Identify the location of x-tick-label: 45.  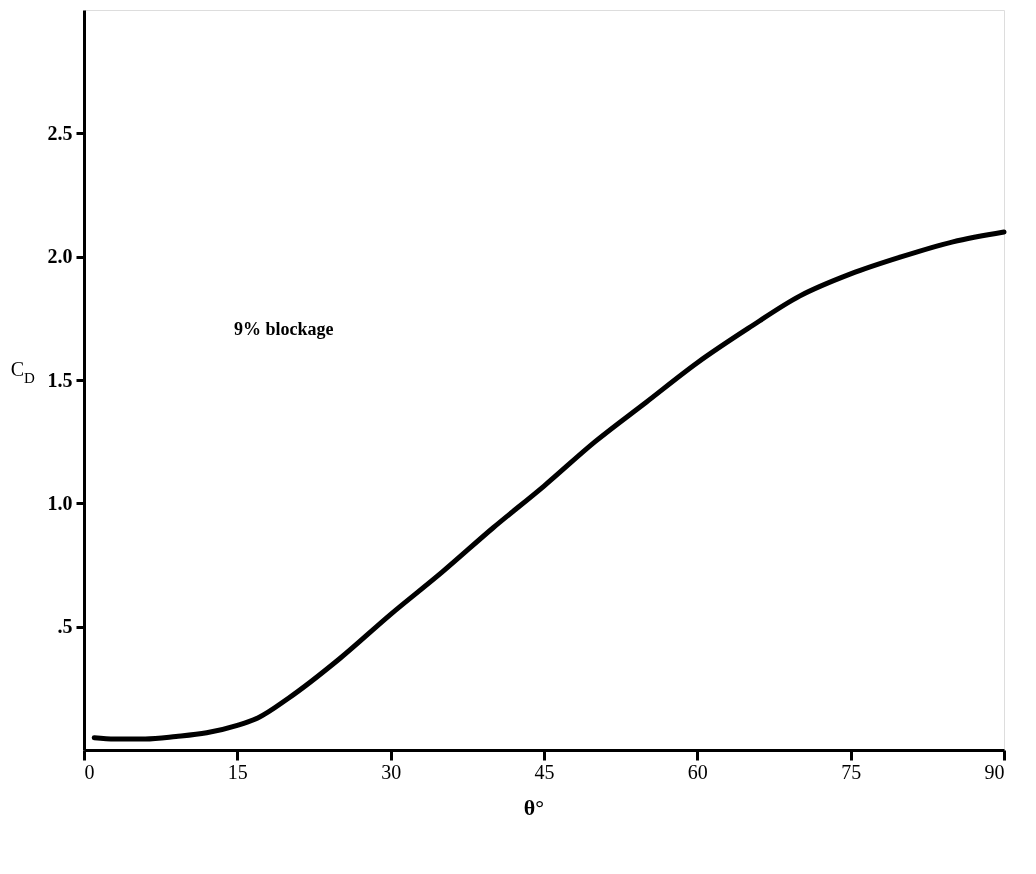
(544, 771).